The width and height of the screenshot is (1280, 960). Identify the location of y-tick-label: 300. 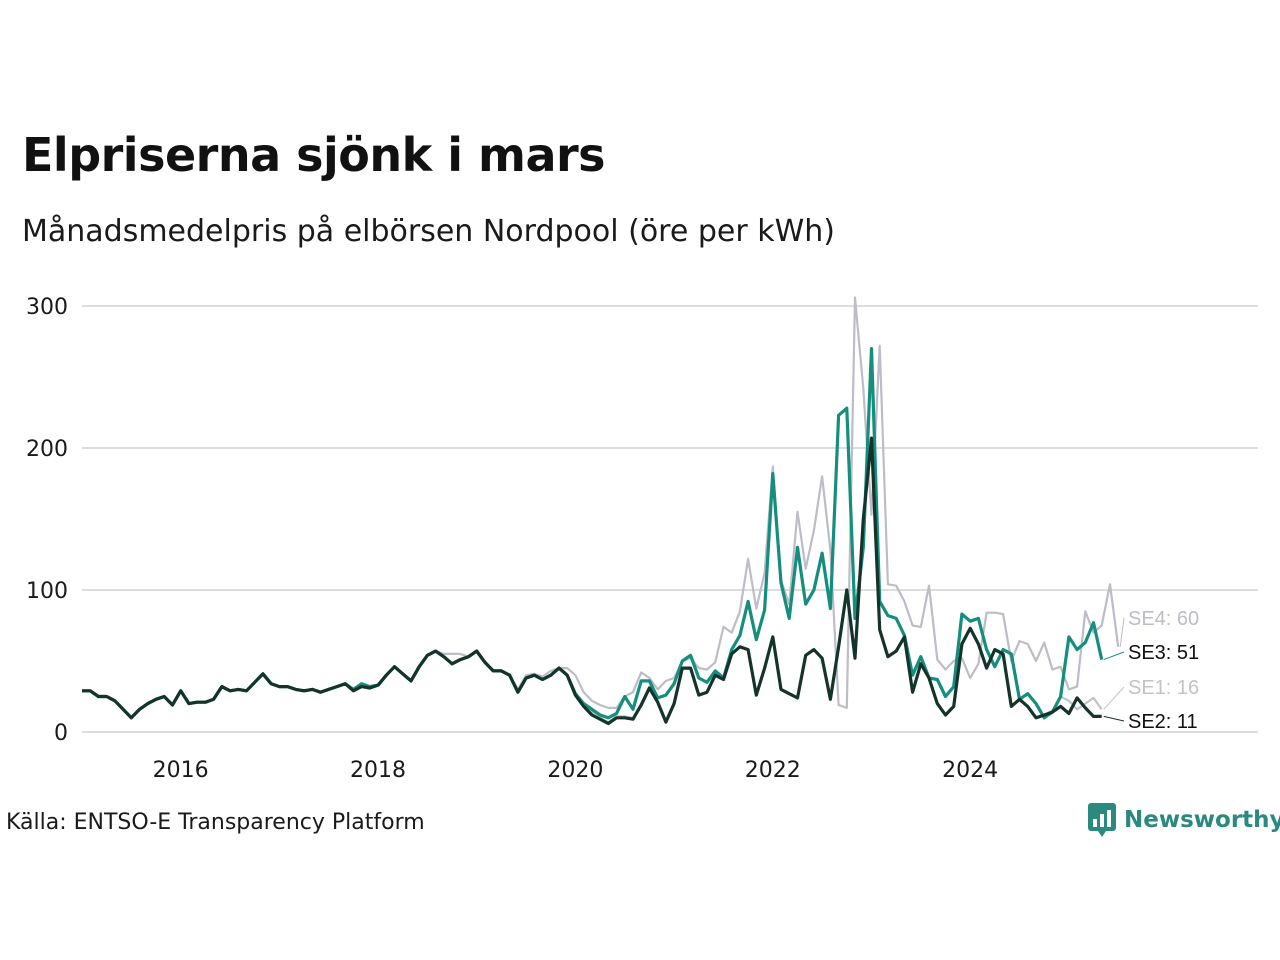
(47, 307).